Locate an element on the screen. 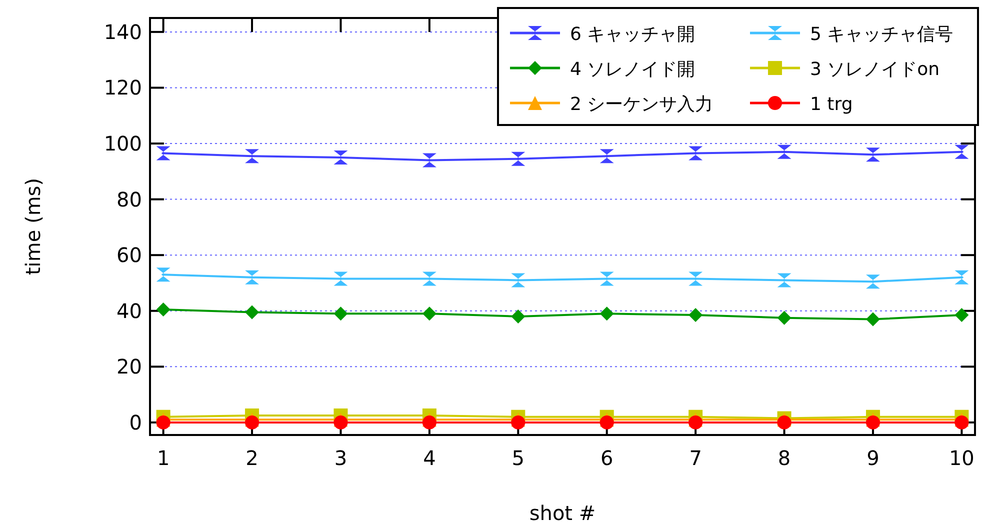  x-tick-label: 8 is located at coordinates (784, 458).